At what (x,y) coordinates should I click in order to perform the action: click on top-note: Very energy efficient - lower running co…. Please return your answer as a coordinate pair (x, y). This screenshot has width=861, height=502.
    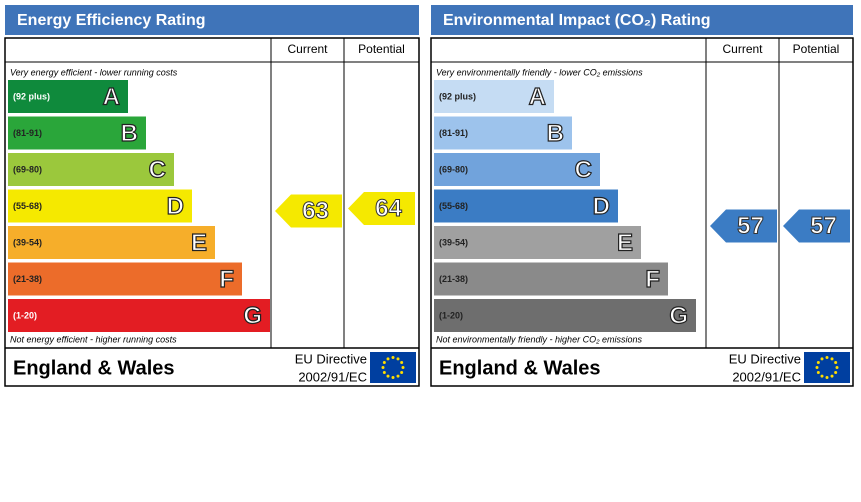
    Looking at the image, I should click on (94, 72).